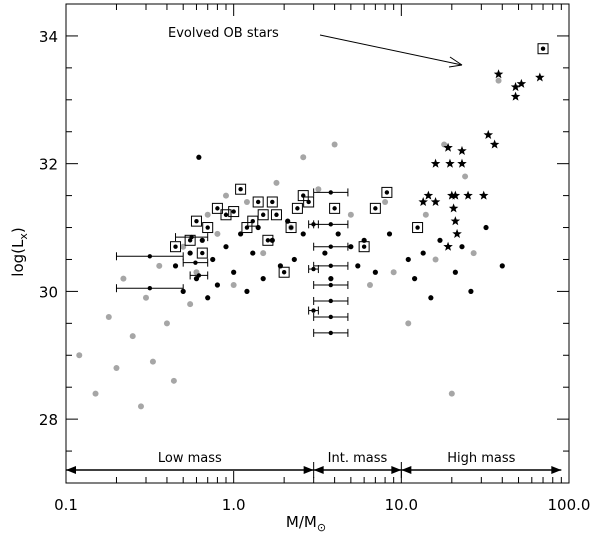  I want to click on y-tick-label: 28, so click(48, 420).